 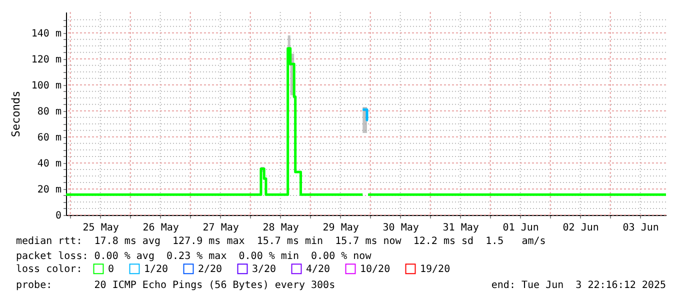 What do you see at coordinates (160, 228) in the screenshot?
I see `x-tick-label: 26 May` at bounding box center [160, 228].